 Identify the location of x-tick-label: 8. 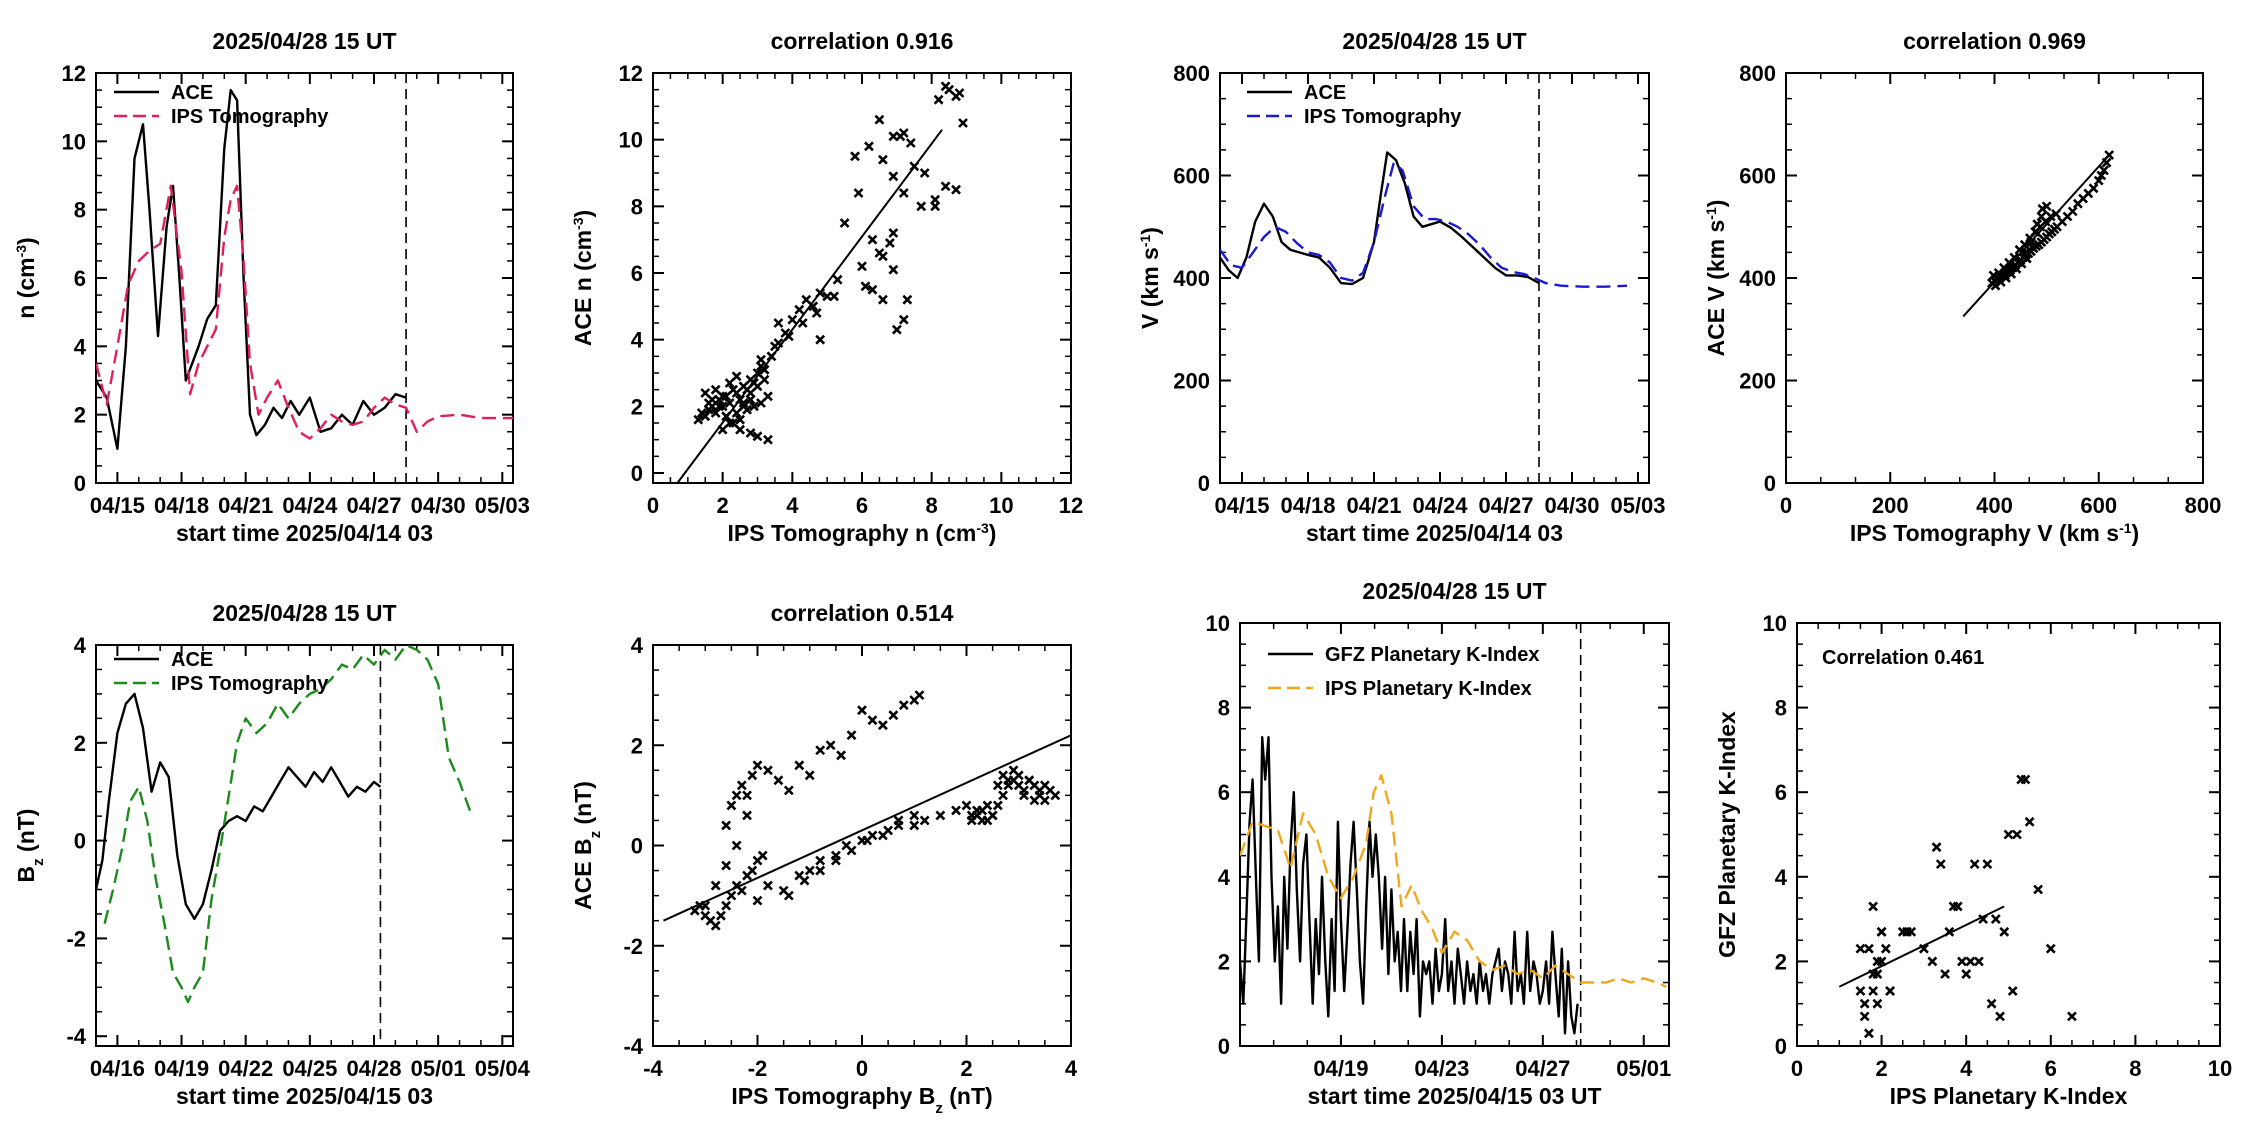
(932, 505).